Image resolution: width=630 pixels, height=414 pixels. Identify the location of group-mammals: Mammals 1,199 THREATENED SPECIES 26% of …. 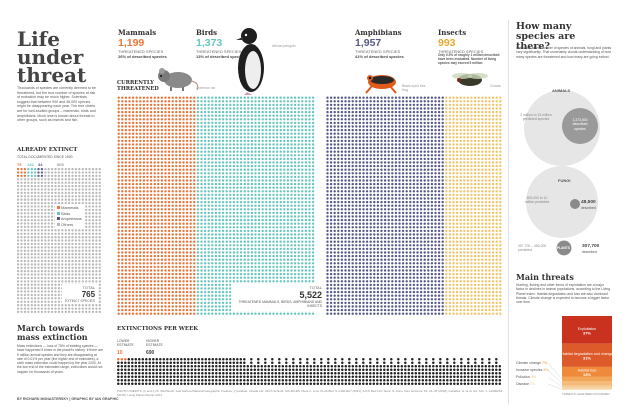
(168, 43).